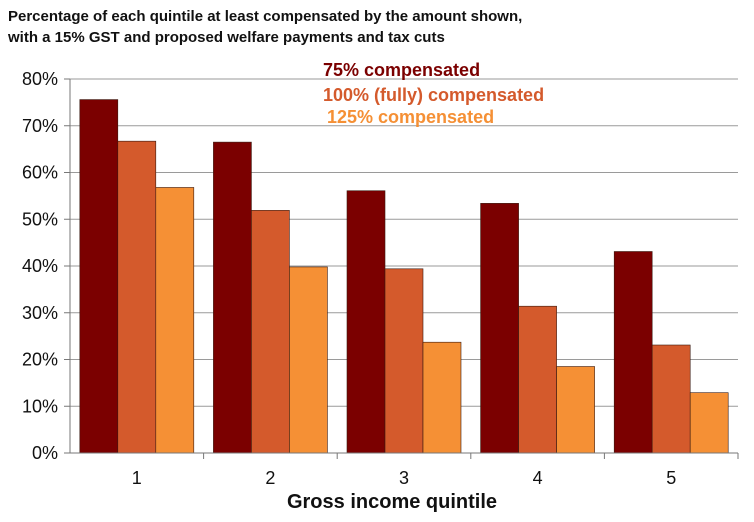  I want to click on x-tick-label: 2, so click(270, 478).